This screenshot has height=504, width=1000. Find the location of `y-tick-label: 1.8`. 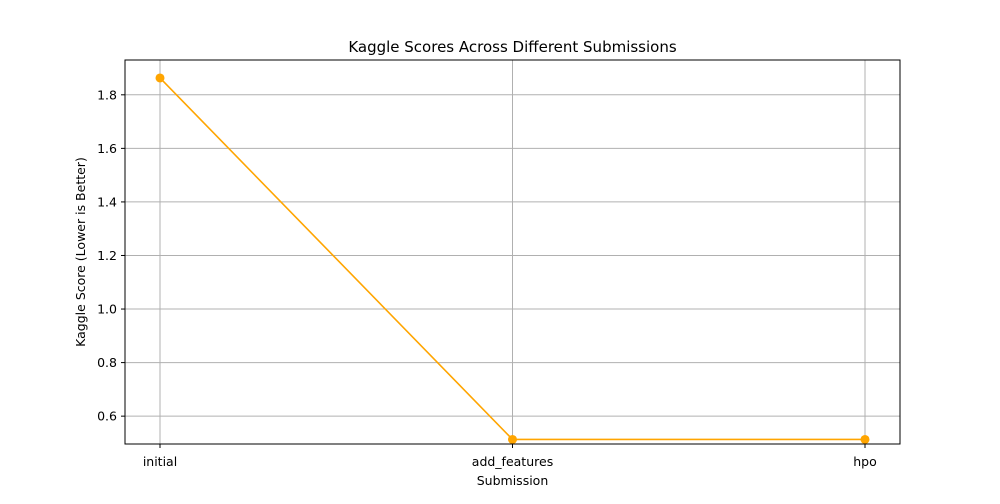

y-tick-label: 1.8 is located at coordinates (107, 94).